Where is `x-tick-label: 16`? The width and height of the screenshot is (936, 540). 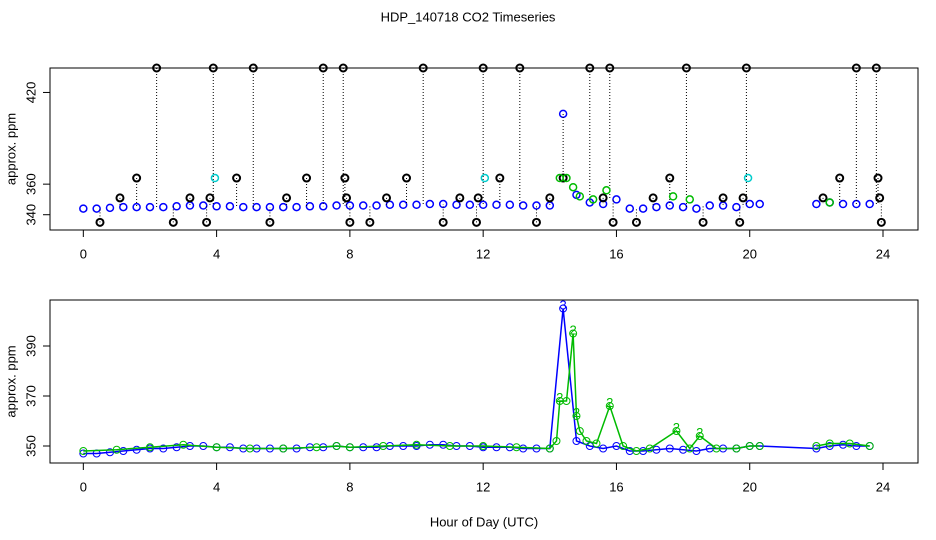 x-tick-label: 16 is located at coordinates (616, 486).